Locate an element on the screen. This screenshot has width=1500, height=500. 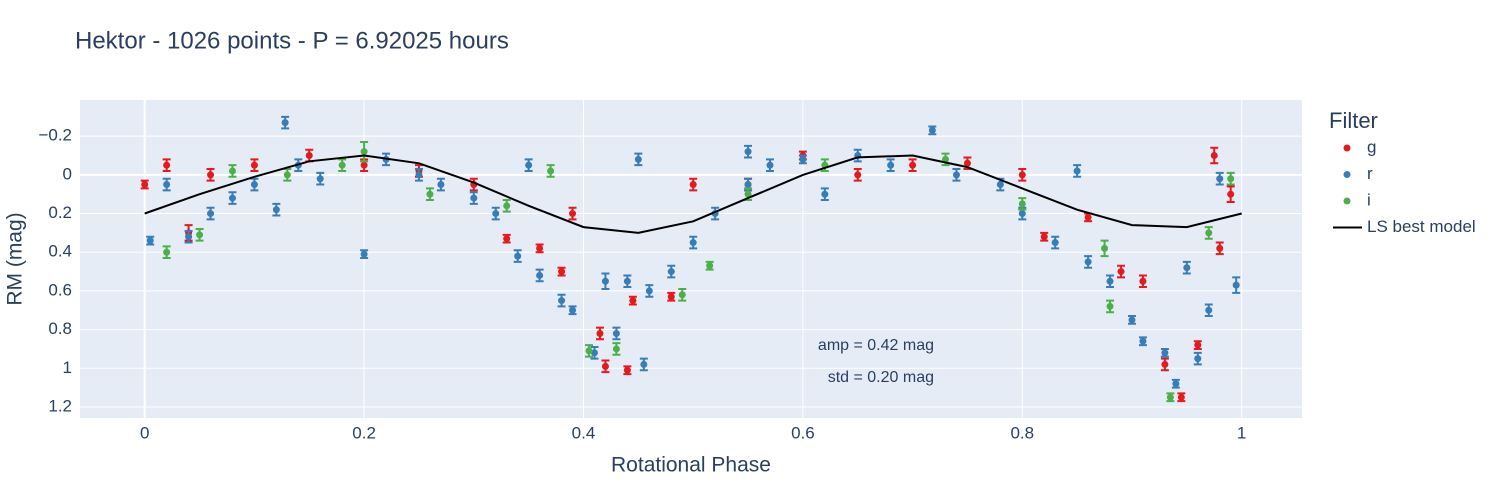
x-tick-label: 0.8 is located at coordinates (1022, 432).